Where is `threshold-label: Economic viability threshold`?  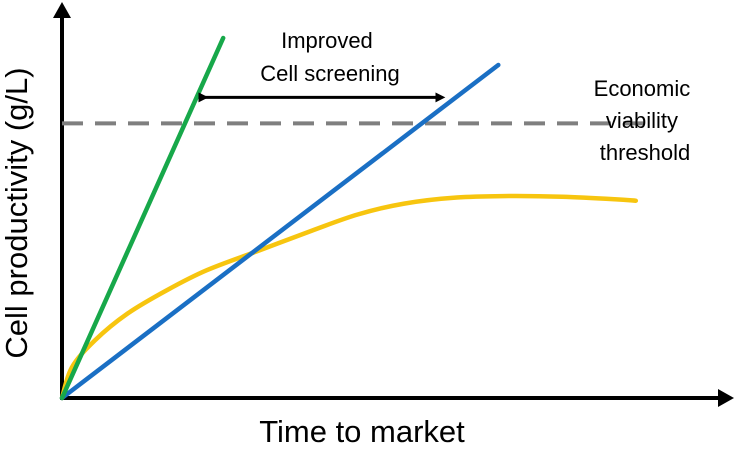
threshold-label: Economic viability threshold is located at coordinates (645, 120).